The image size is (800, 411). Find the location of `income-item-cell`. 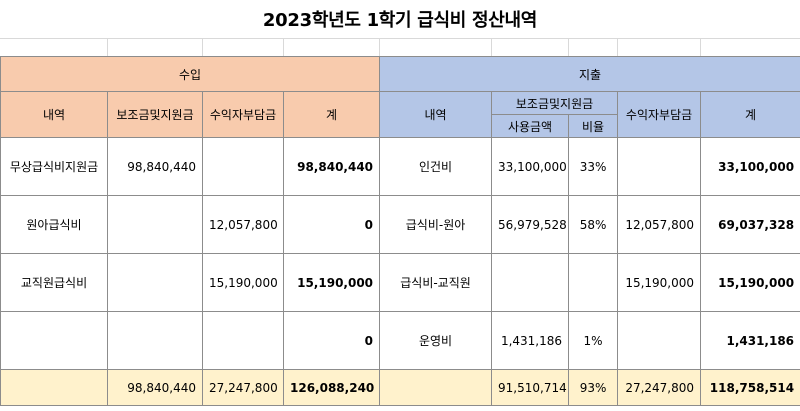

income-item-cell is located at coordinates (54, 340).